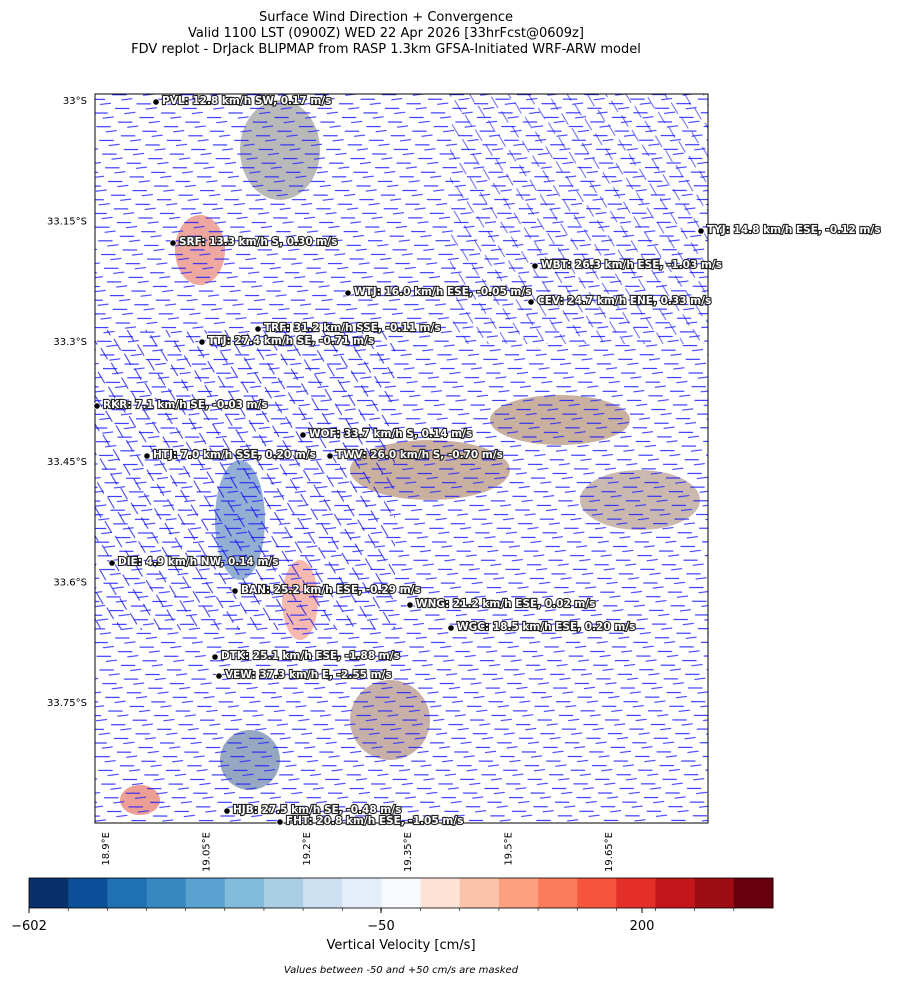  What do you see at coordinates (308, 675) in the screenshot?
I see `station-label: VEW: 37.3 km/h E, -2.55 m/s` at bounding box center [308, 675].